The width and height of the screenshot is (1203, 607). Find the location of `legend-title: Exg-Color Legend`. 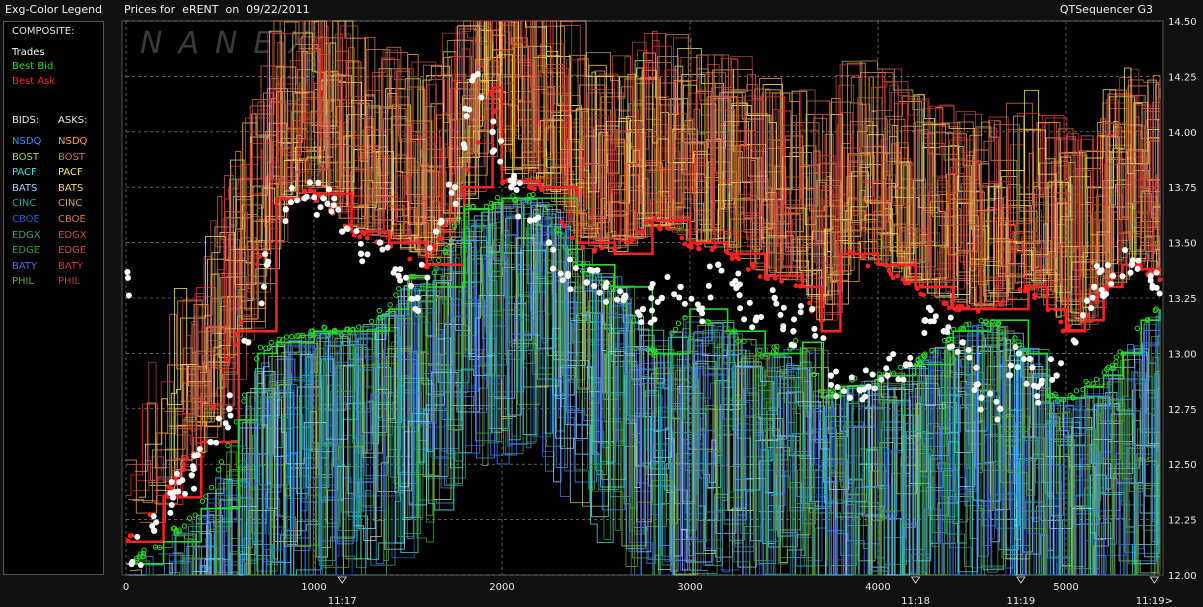

legend-title: Exg-Color Legend is located at coordinates (54, 9).